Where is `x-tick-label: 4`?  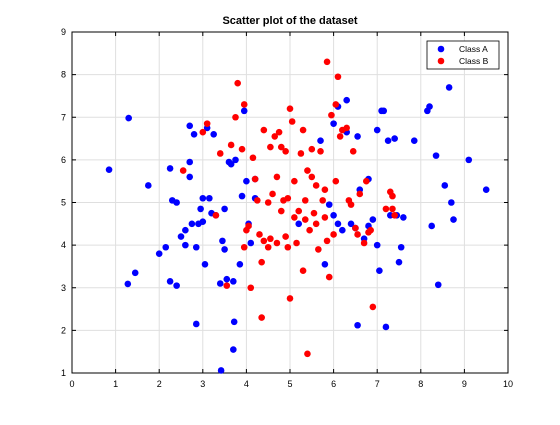 x-tick-label: 4 is located at coordinates (246, 384).